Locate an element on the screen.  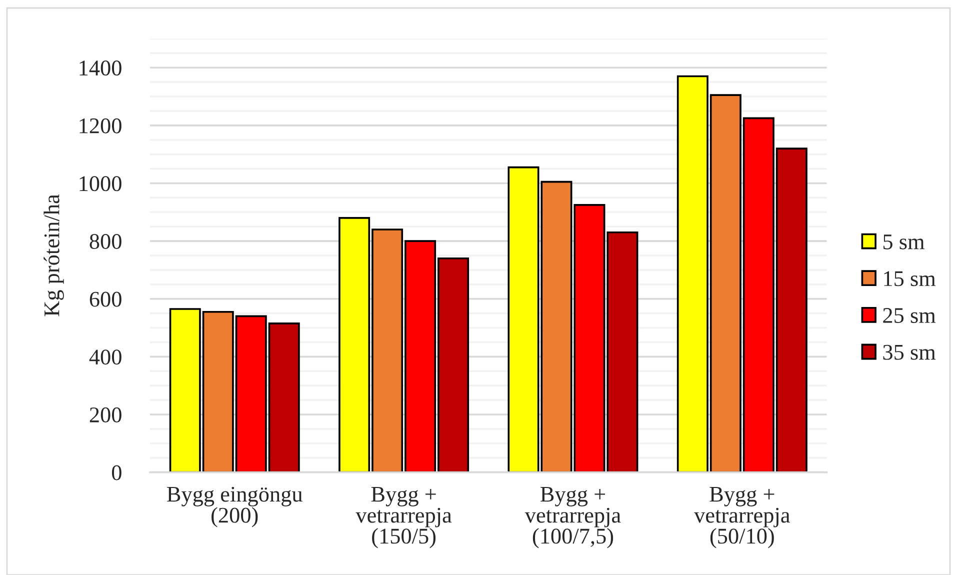
y-tick-label: 0 is located at coordinates (117, 472).